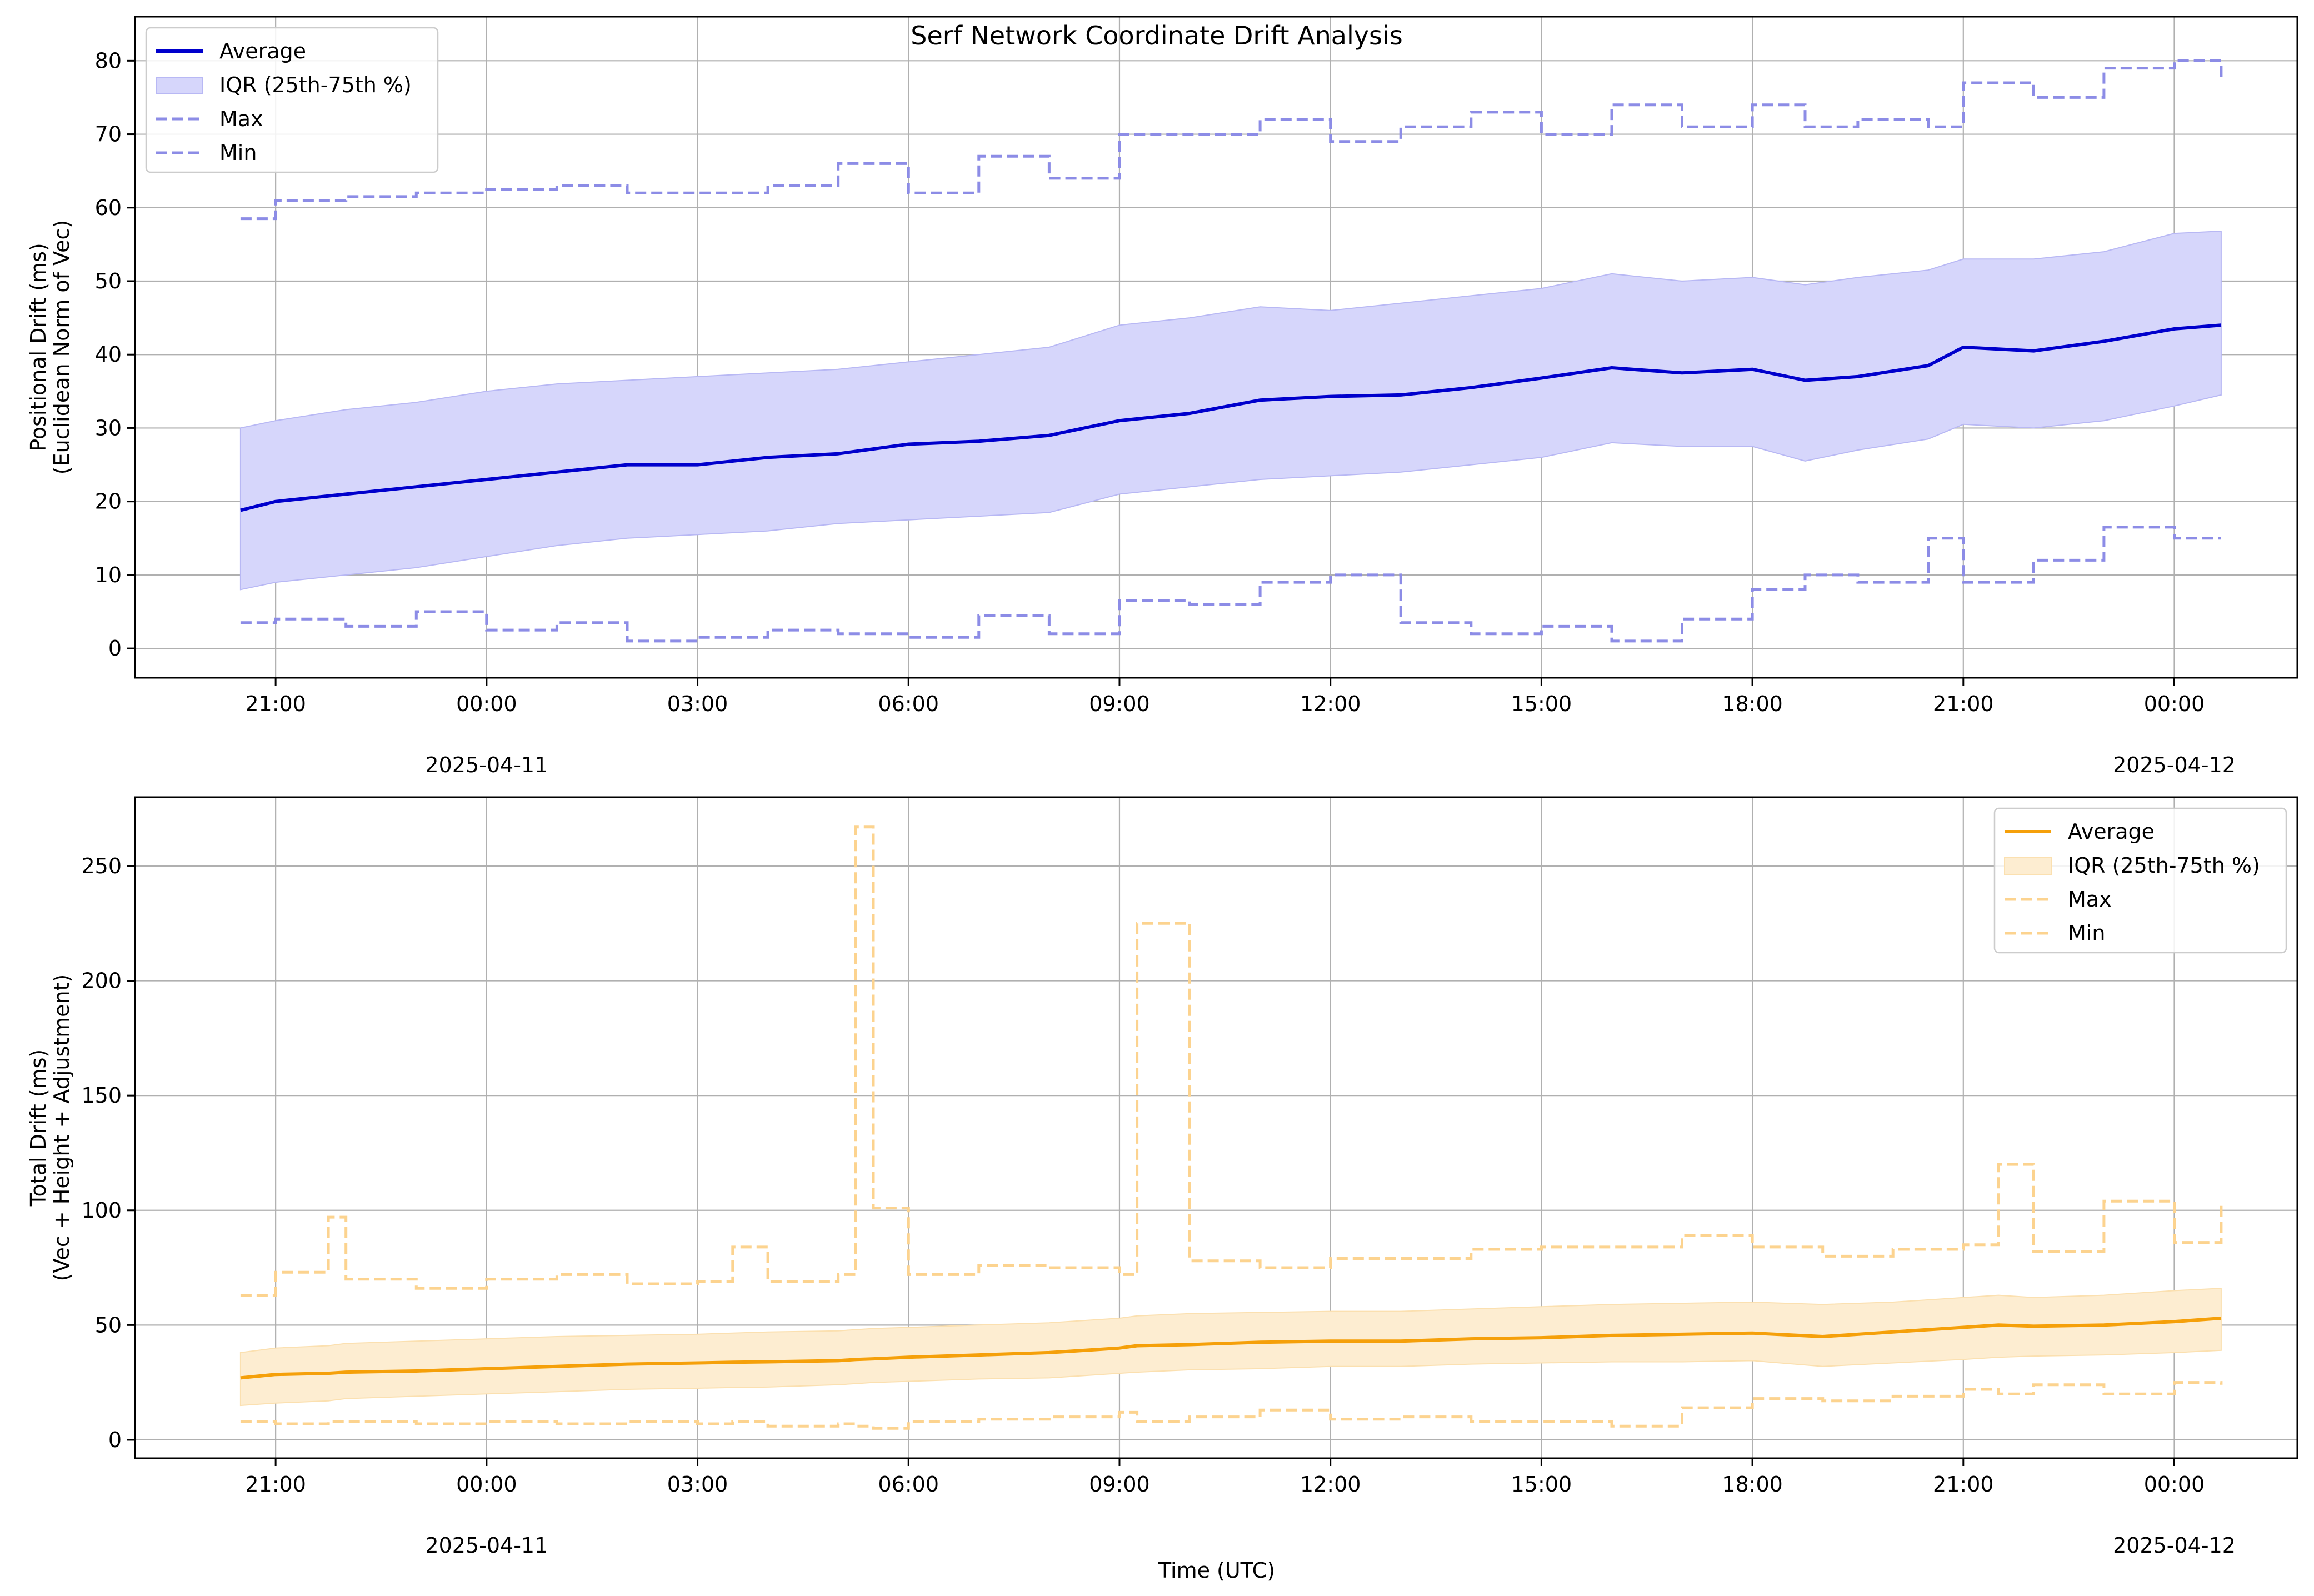  Describe the element at coordinates (38, 1128) in the screenshot. I see `y-axis-label: Total Drift (ms)` at that location.